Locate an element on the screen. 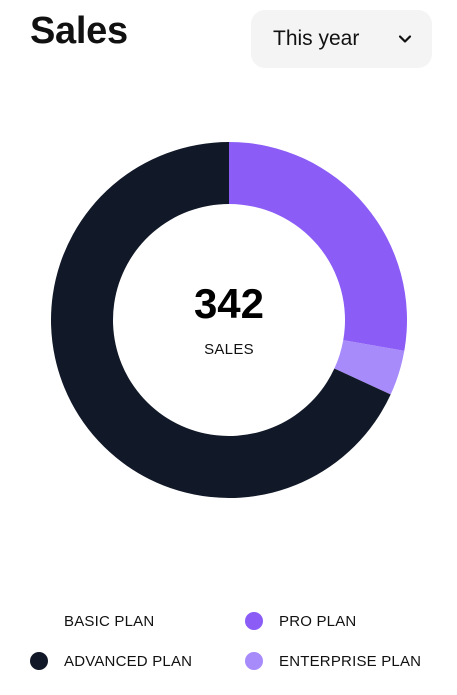 The image size is (457, 695). legend-dot-enterprise-plan is located at coordinates (254, 661).